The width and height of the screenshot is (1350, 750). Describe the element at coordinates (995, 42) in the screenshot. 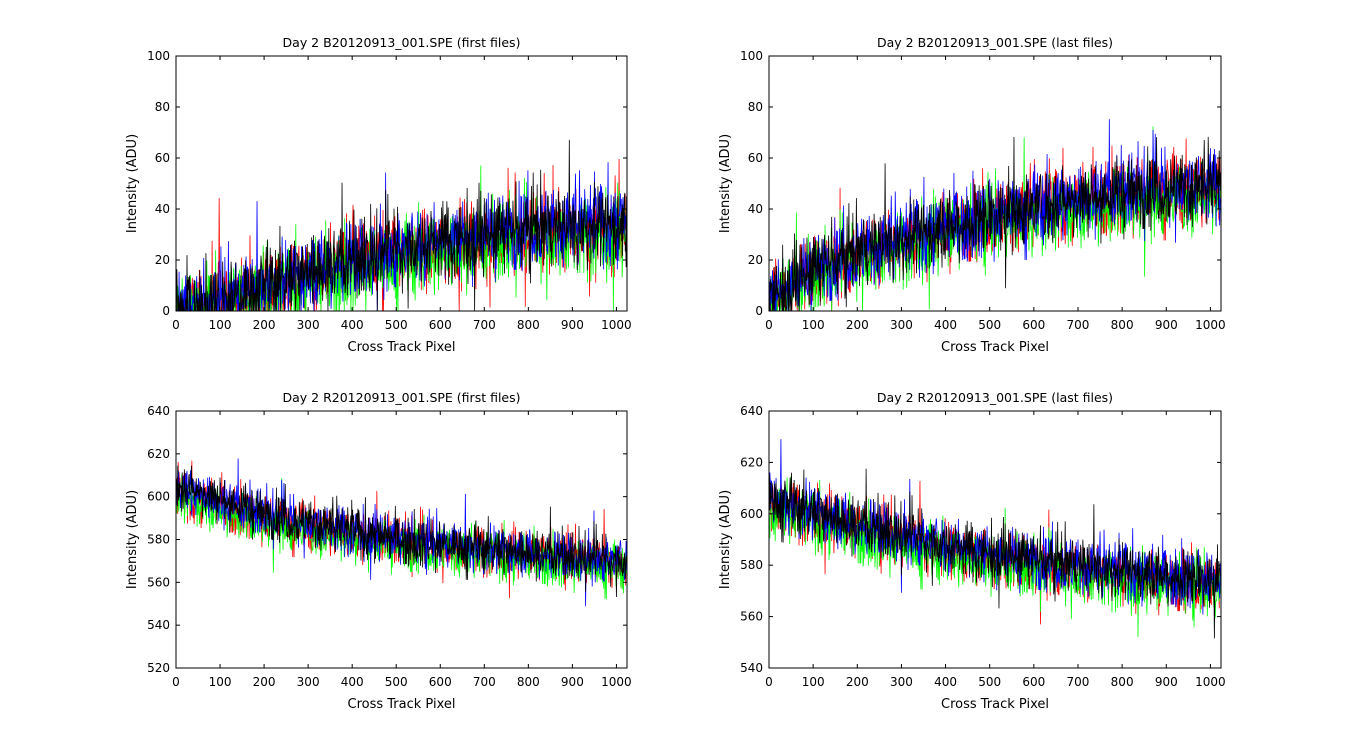

I see `chart-title: Day 2 B20120913_001.SPE (last files)` at that location.